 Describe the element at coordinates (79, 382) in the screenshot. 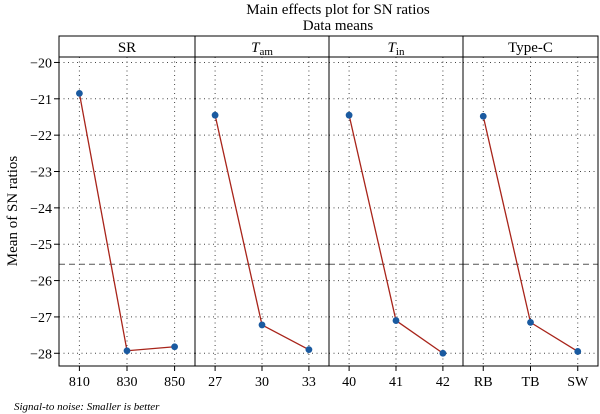

I see `x-tick-label: 810` at that location.